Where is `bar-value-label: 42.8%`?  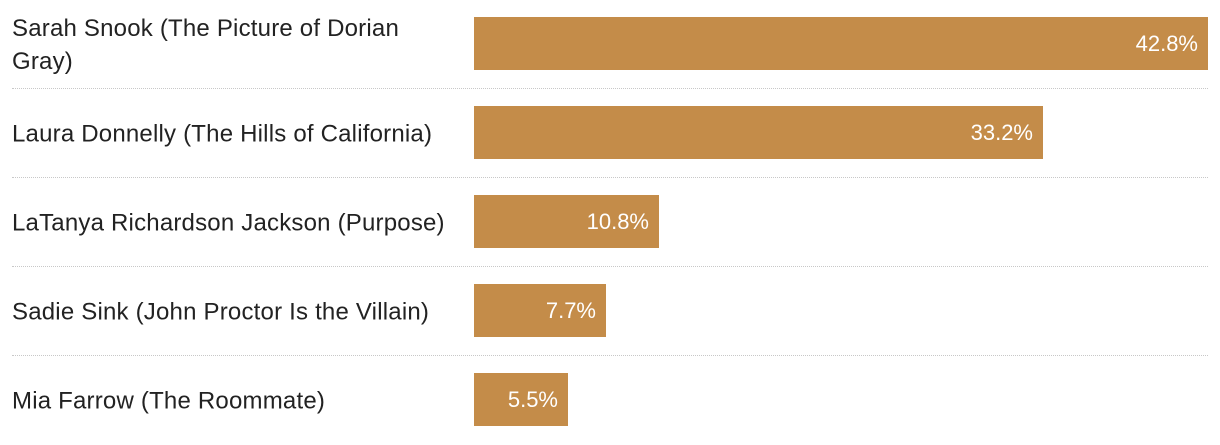
bar-value-label: 42.8% is located at coordinates (1166, 43).